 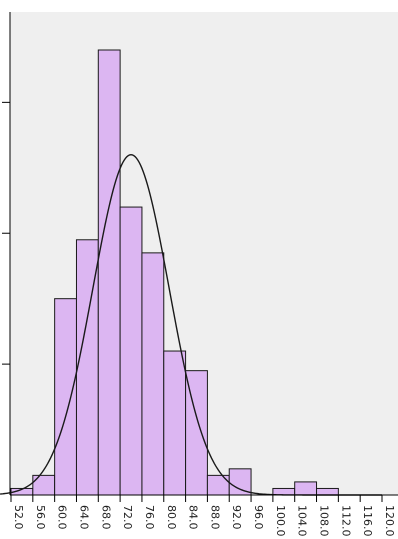 What do you see at coordinates (389, 521) in the screenshot?
I see `x-tick-label: 120.0` at bounding box center [389, 521].